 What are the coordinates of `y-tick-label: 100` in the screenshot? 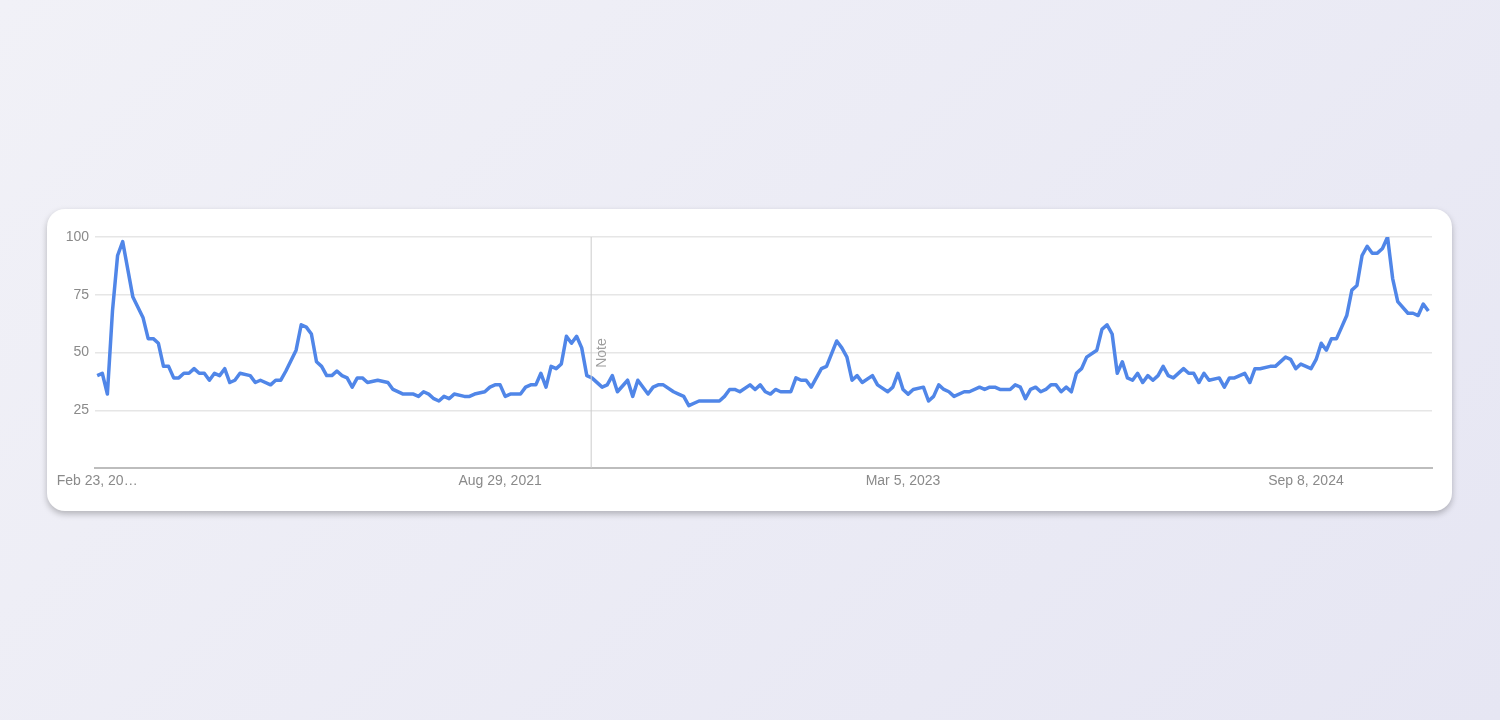 It's located at (77, 235).